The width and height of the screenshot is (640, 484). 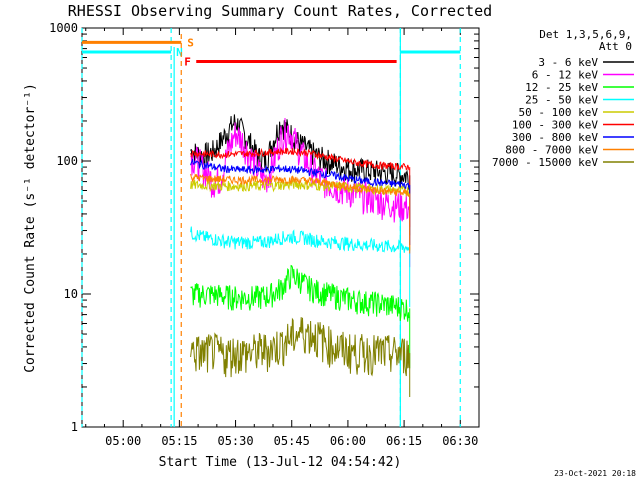 I want to click on timestamp: 23-Oct-2021 20:18, so click(x=595, y=473).